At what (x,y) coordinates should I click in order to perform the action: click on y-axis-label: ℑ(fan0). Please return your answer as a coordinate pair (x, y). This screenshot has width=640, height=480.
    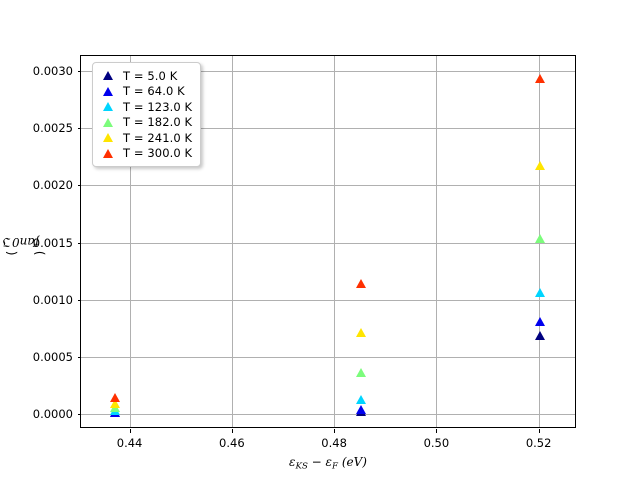
    Looking at the image, I should click on (24, 241).